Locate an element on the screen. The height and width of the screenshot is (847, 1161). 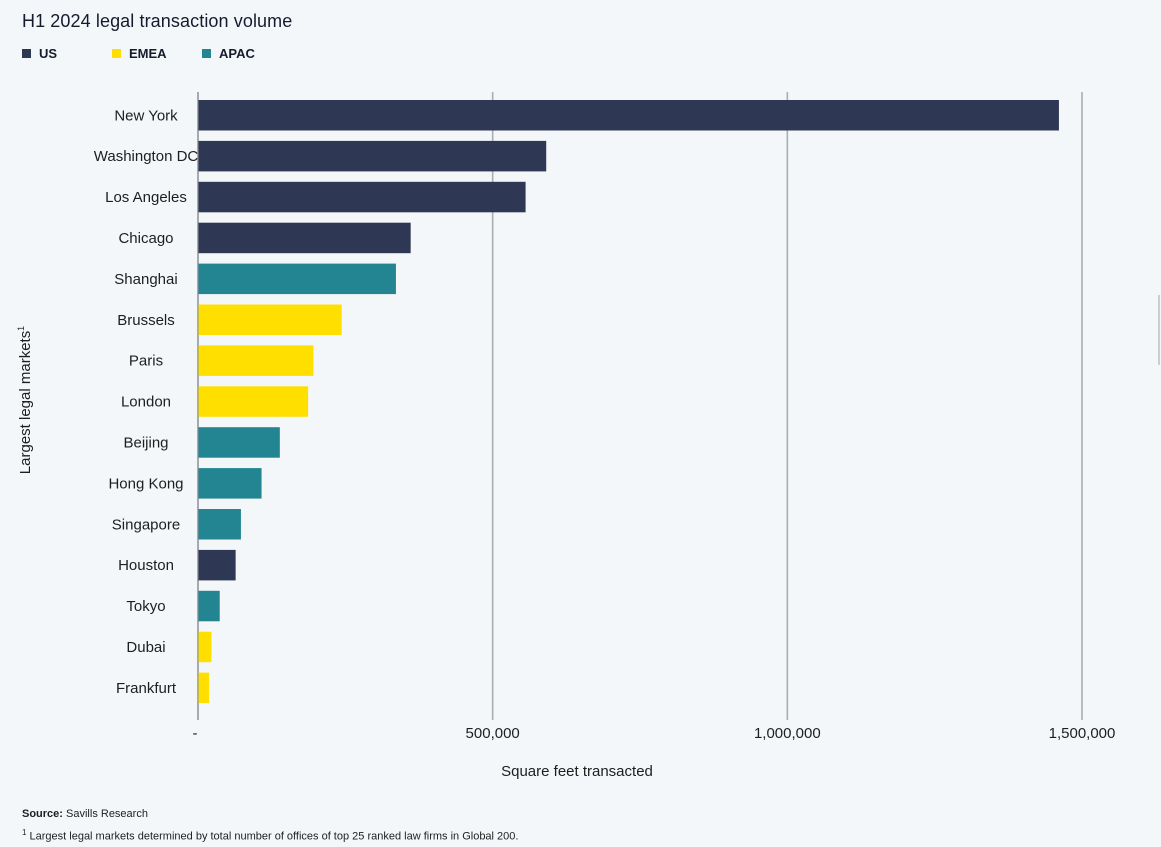
legend-label-emea: EMEA is located at coordinates (148, 53).